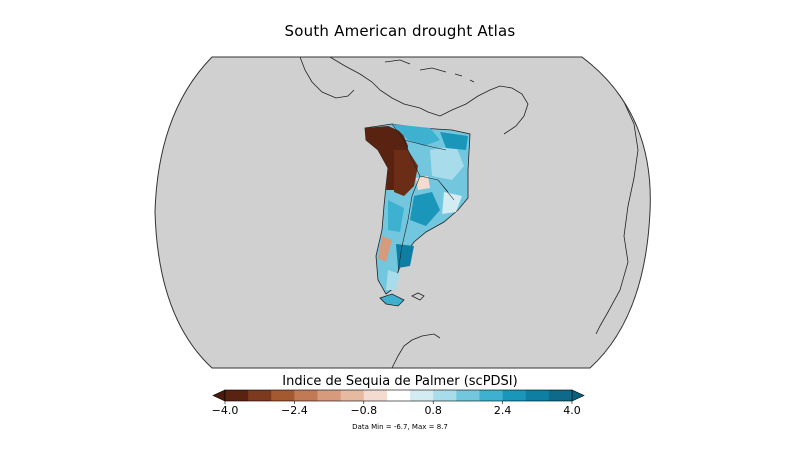  Describe the element at coordinates (416, 350) in the screenshot. I see `antarctic-peninsula-outline` at that location.